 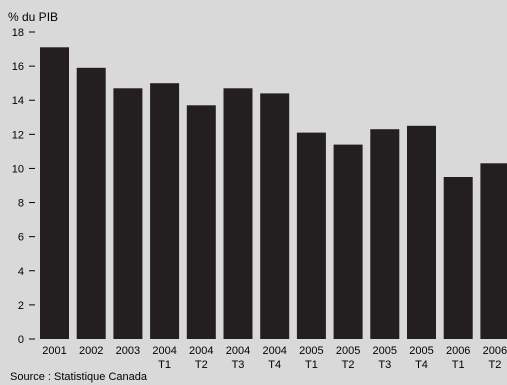 I want to click on y-tick-label: 4, so click(x=21, y=272).